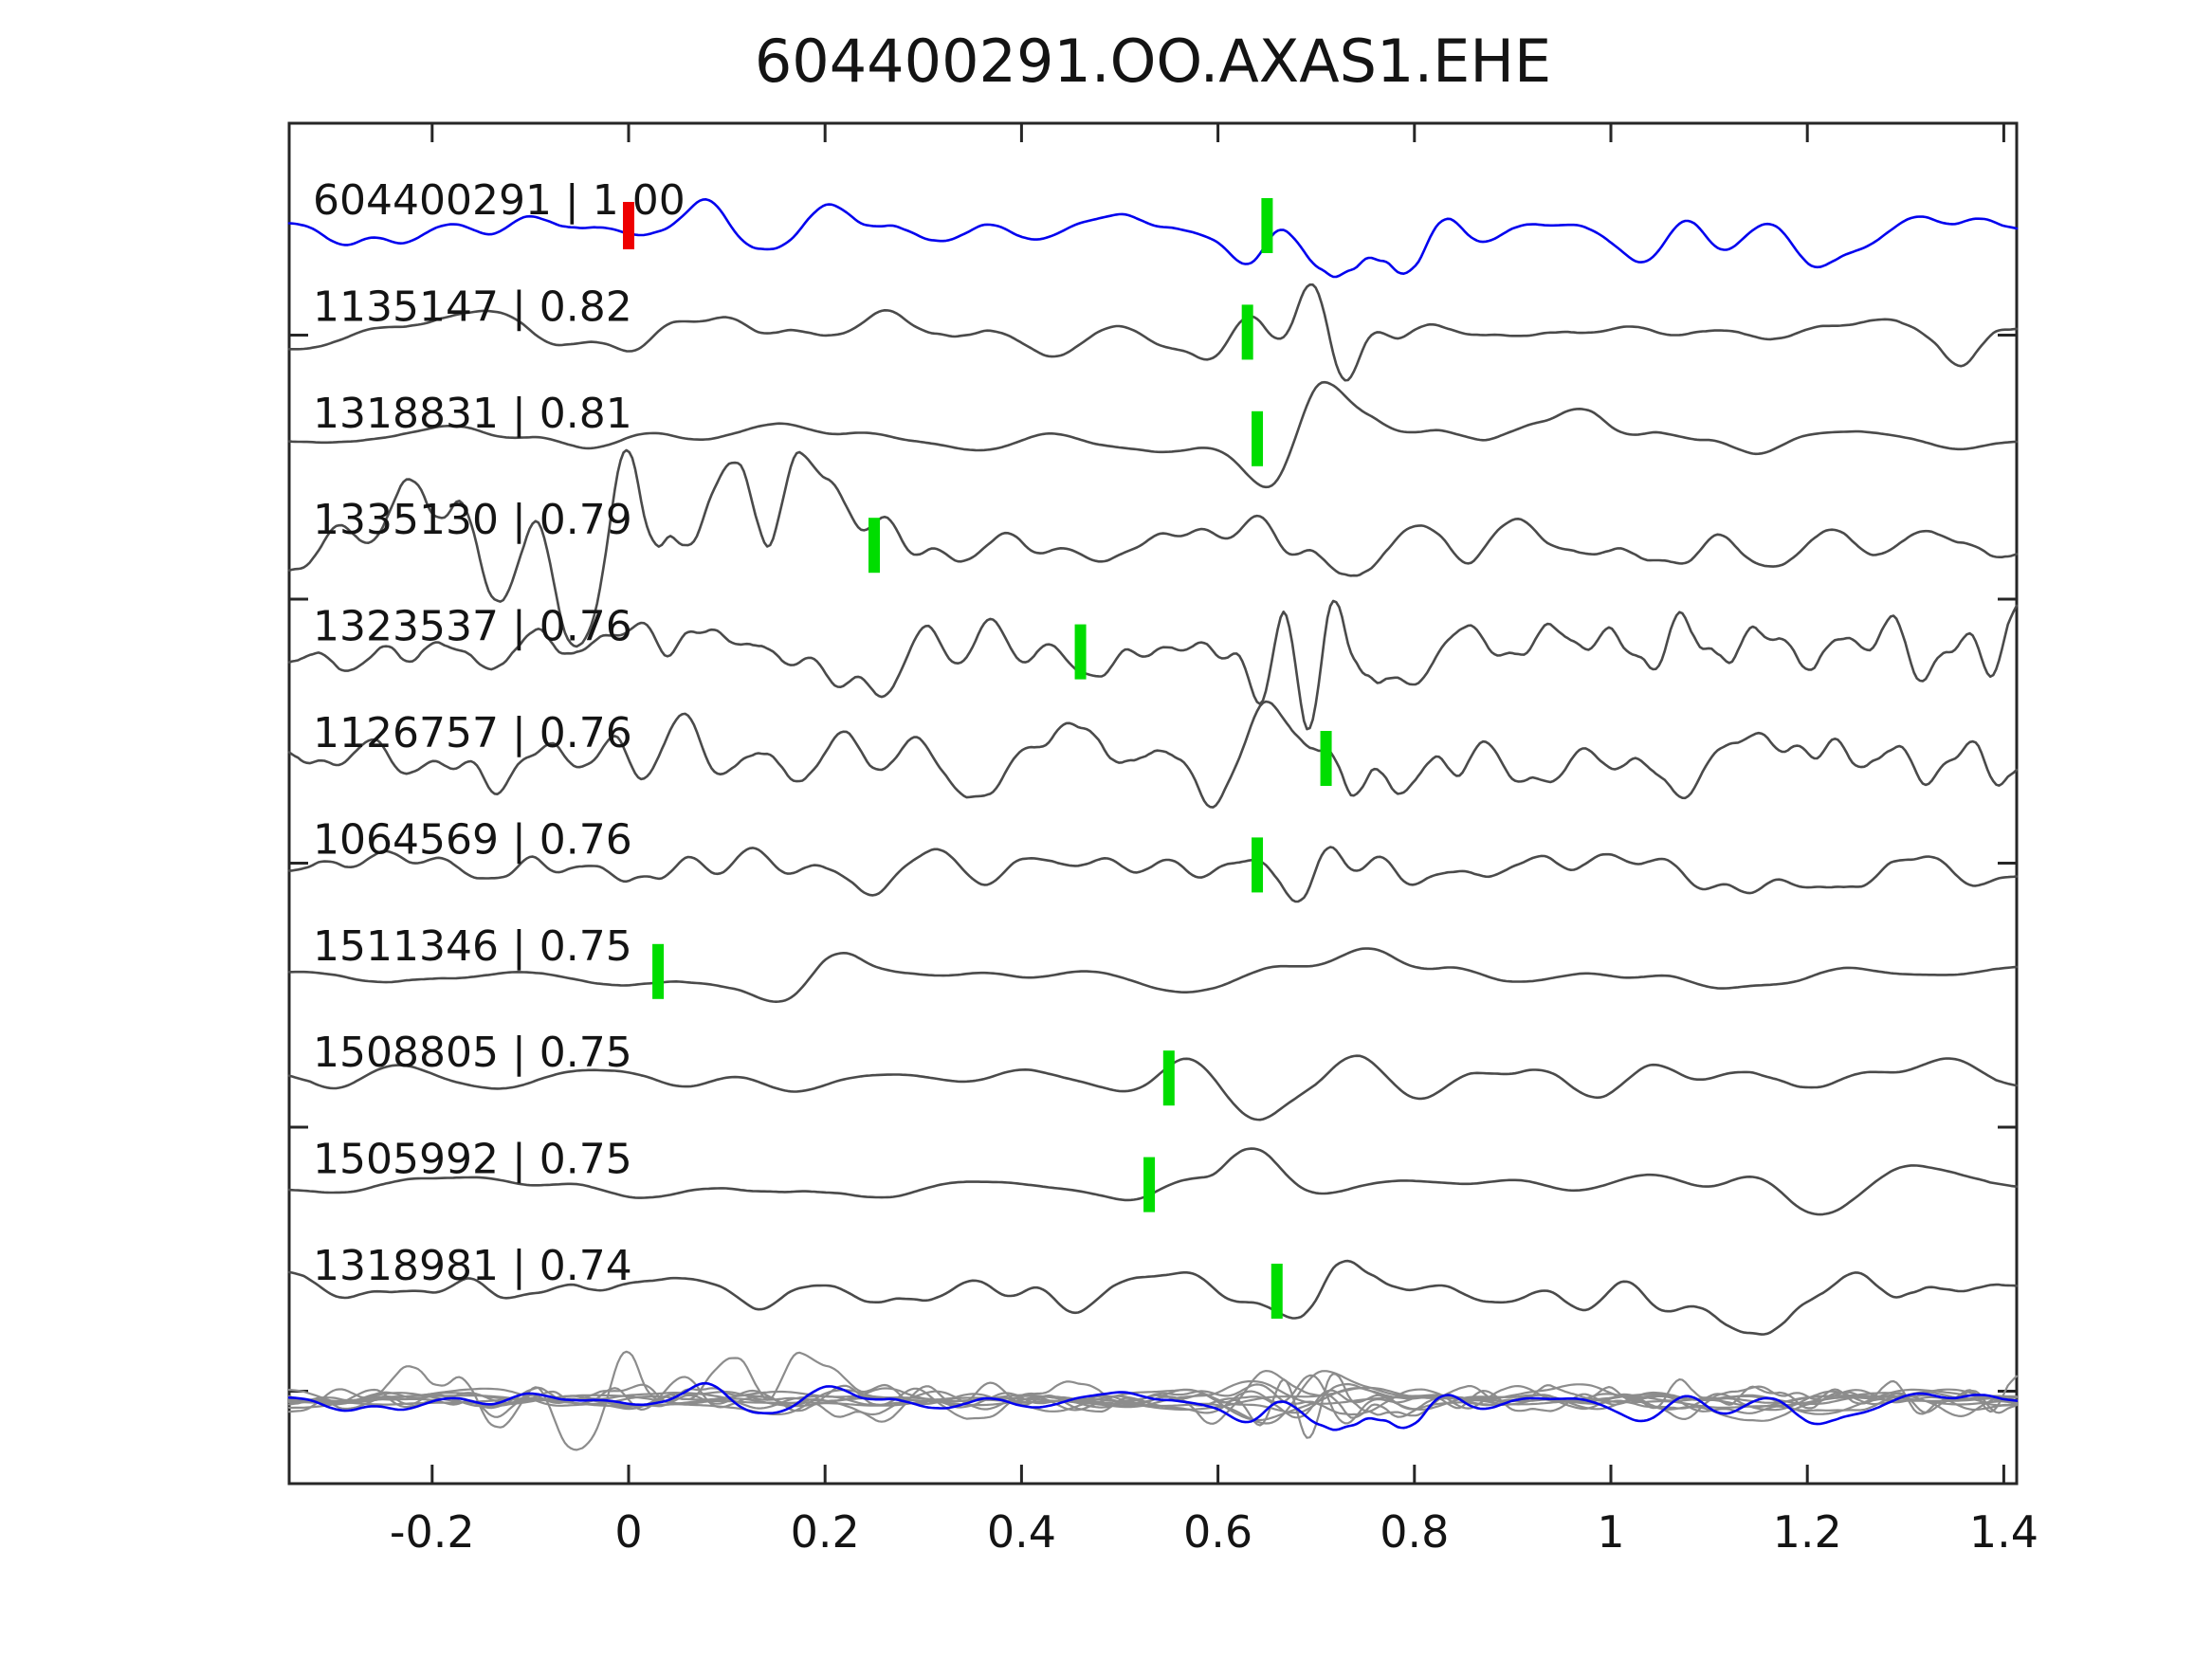 The image size is (2212, 1659). I want to click on trace-label: 1318831 | 0.81, so click(472, 414).